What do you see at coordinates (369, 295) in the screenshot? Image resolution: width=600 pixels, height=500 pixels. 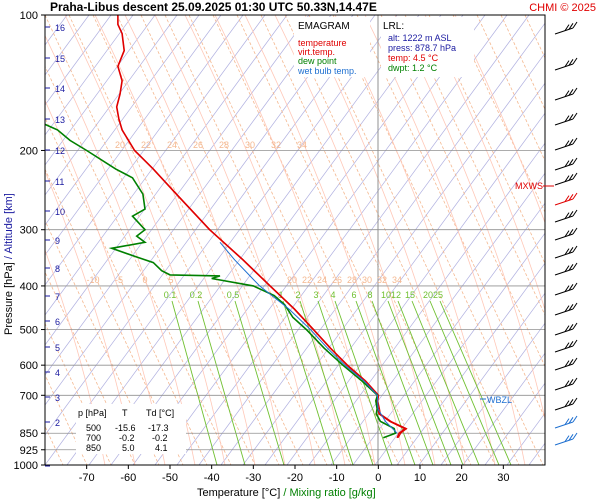 I see `mixing-ratio-label: 8` at bounding box center [369, 295].